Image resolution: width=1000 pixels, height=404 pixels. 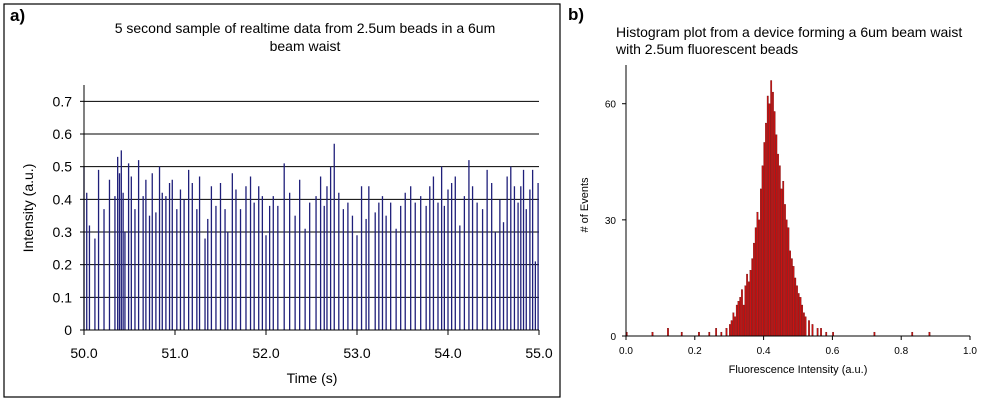 What do you see at coordinates (626, 351) in the screenshot?
I see `chart-b-x-tick-label: 0.0` at bounding box center [626, 351].